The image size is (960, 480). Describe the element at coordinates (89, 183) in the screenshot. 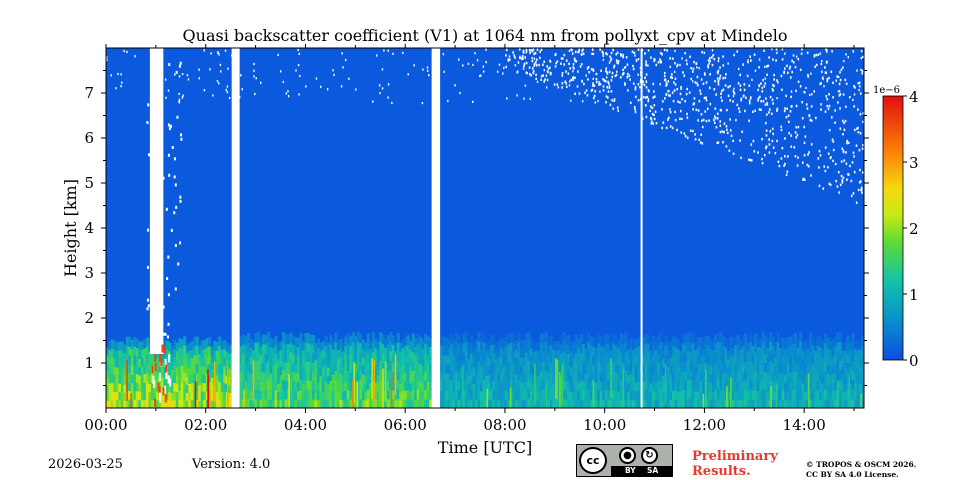

I see `y-tick-label: 5` at that location.